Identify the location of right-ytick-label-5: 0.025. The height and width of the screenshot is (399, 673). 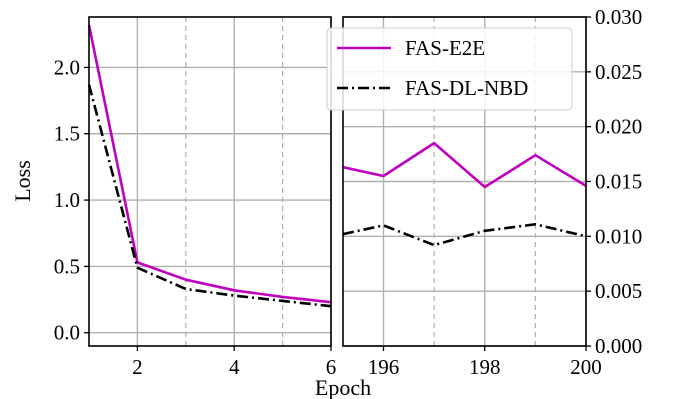
(618, 72).